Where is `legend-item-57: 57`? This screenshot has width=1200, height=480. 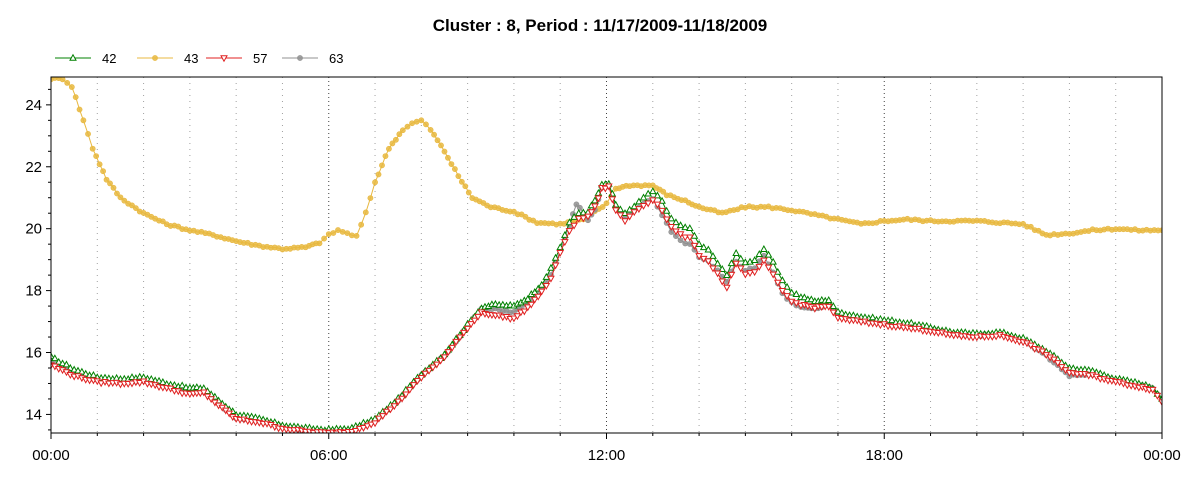 legend-item-57: 57 is located at coordinates (236, 58).